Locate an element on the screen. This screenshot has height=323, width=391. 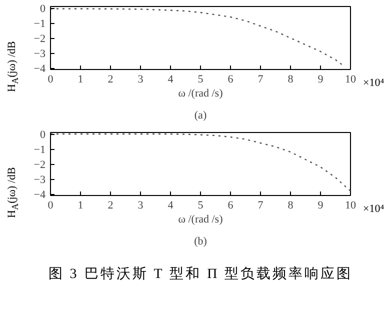
text: (b) is located at coordinates (201, 242).